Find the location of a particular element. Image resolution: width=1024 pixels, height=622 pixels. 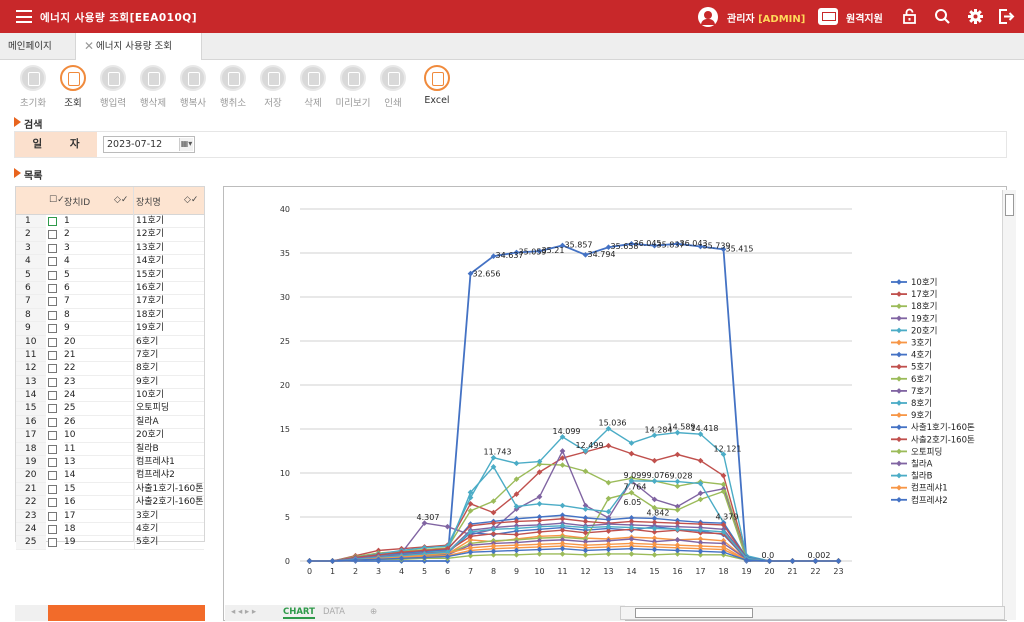

series-line is located at coordinates (574, 543).